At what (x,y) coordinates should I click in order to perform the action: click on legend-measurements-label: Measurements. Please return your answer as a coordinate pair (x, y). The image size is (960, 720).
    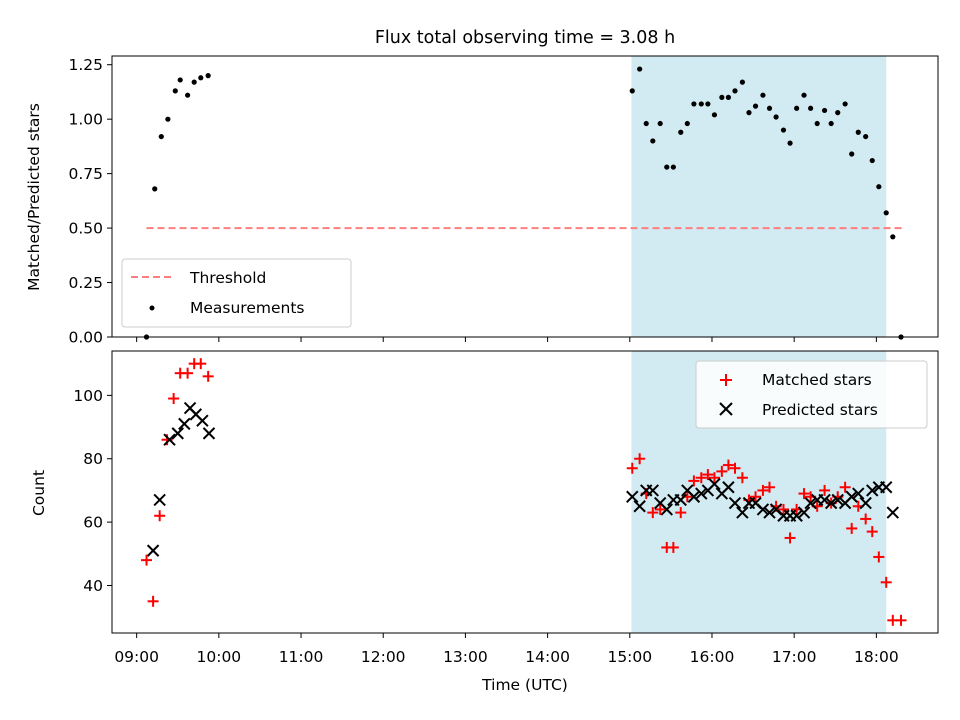
    Looking at the image, I should click on (247, 308).